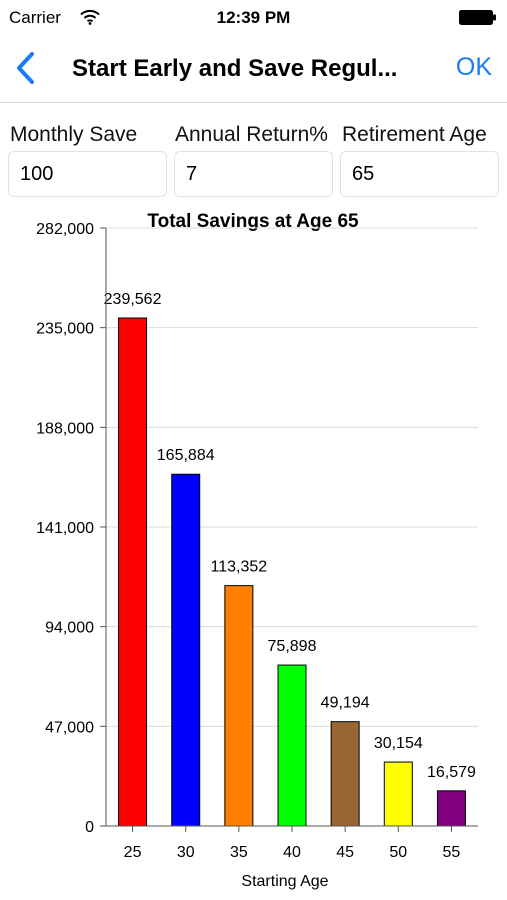  What do you see at coordinates (253, 174) in the screenshot?
I see `annual-return-input` at bounding box center [253, 174].